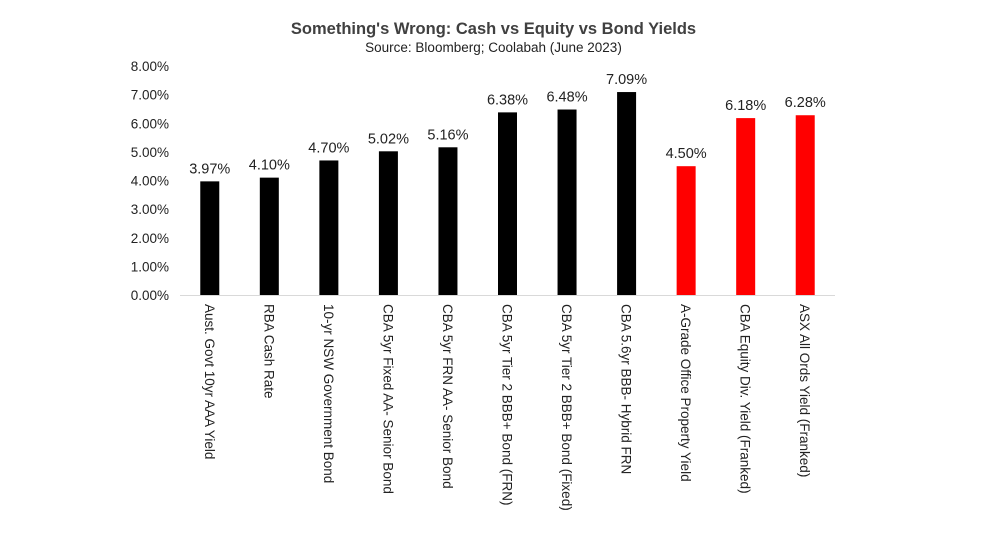  I want to click on data-label: 4.70%, so click(328, 148).